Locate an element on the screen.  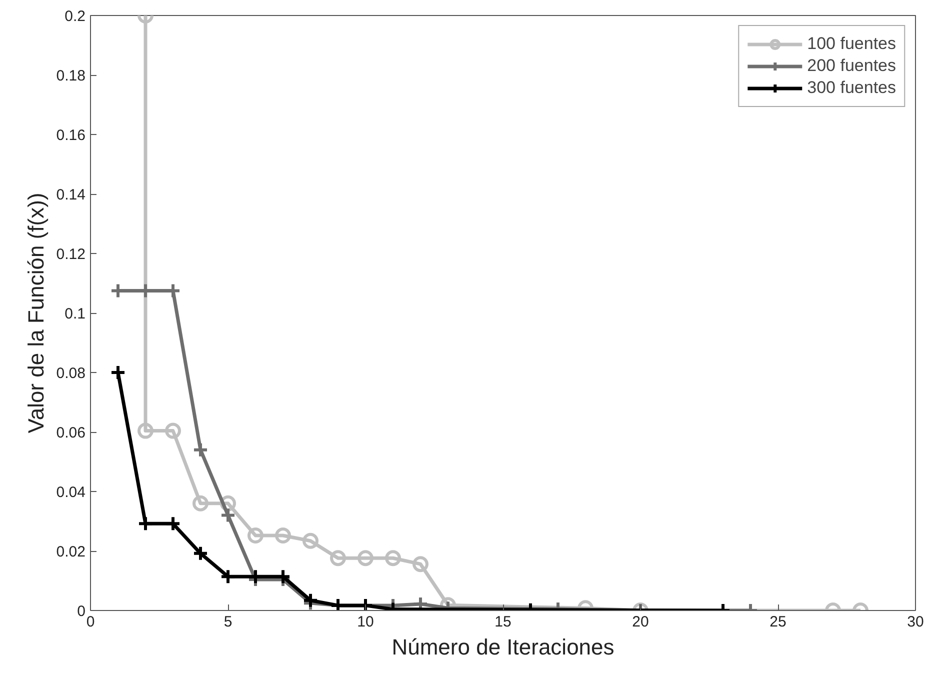
y-tick-label: 0.02 is located at coordinates (71, 552).